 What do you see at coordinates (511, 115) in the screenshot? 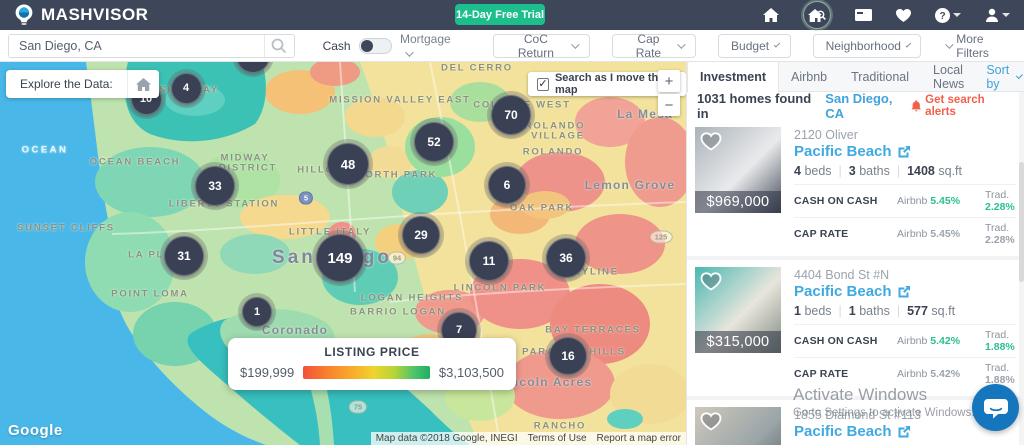
I see `map-cluster-marker: 70` at bounding box center [511, 115].